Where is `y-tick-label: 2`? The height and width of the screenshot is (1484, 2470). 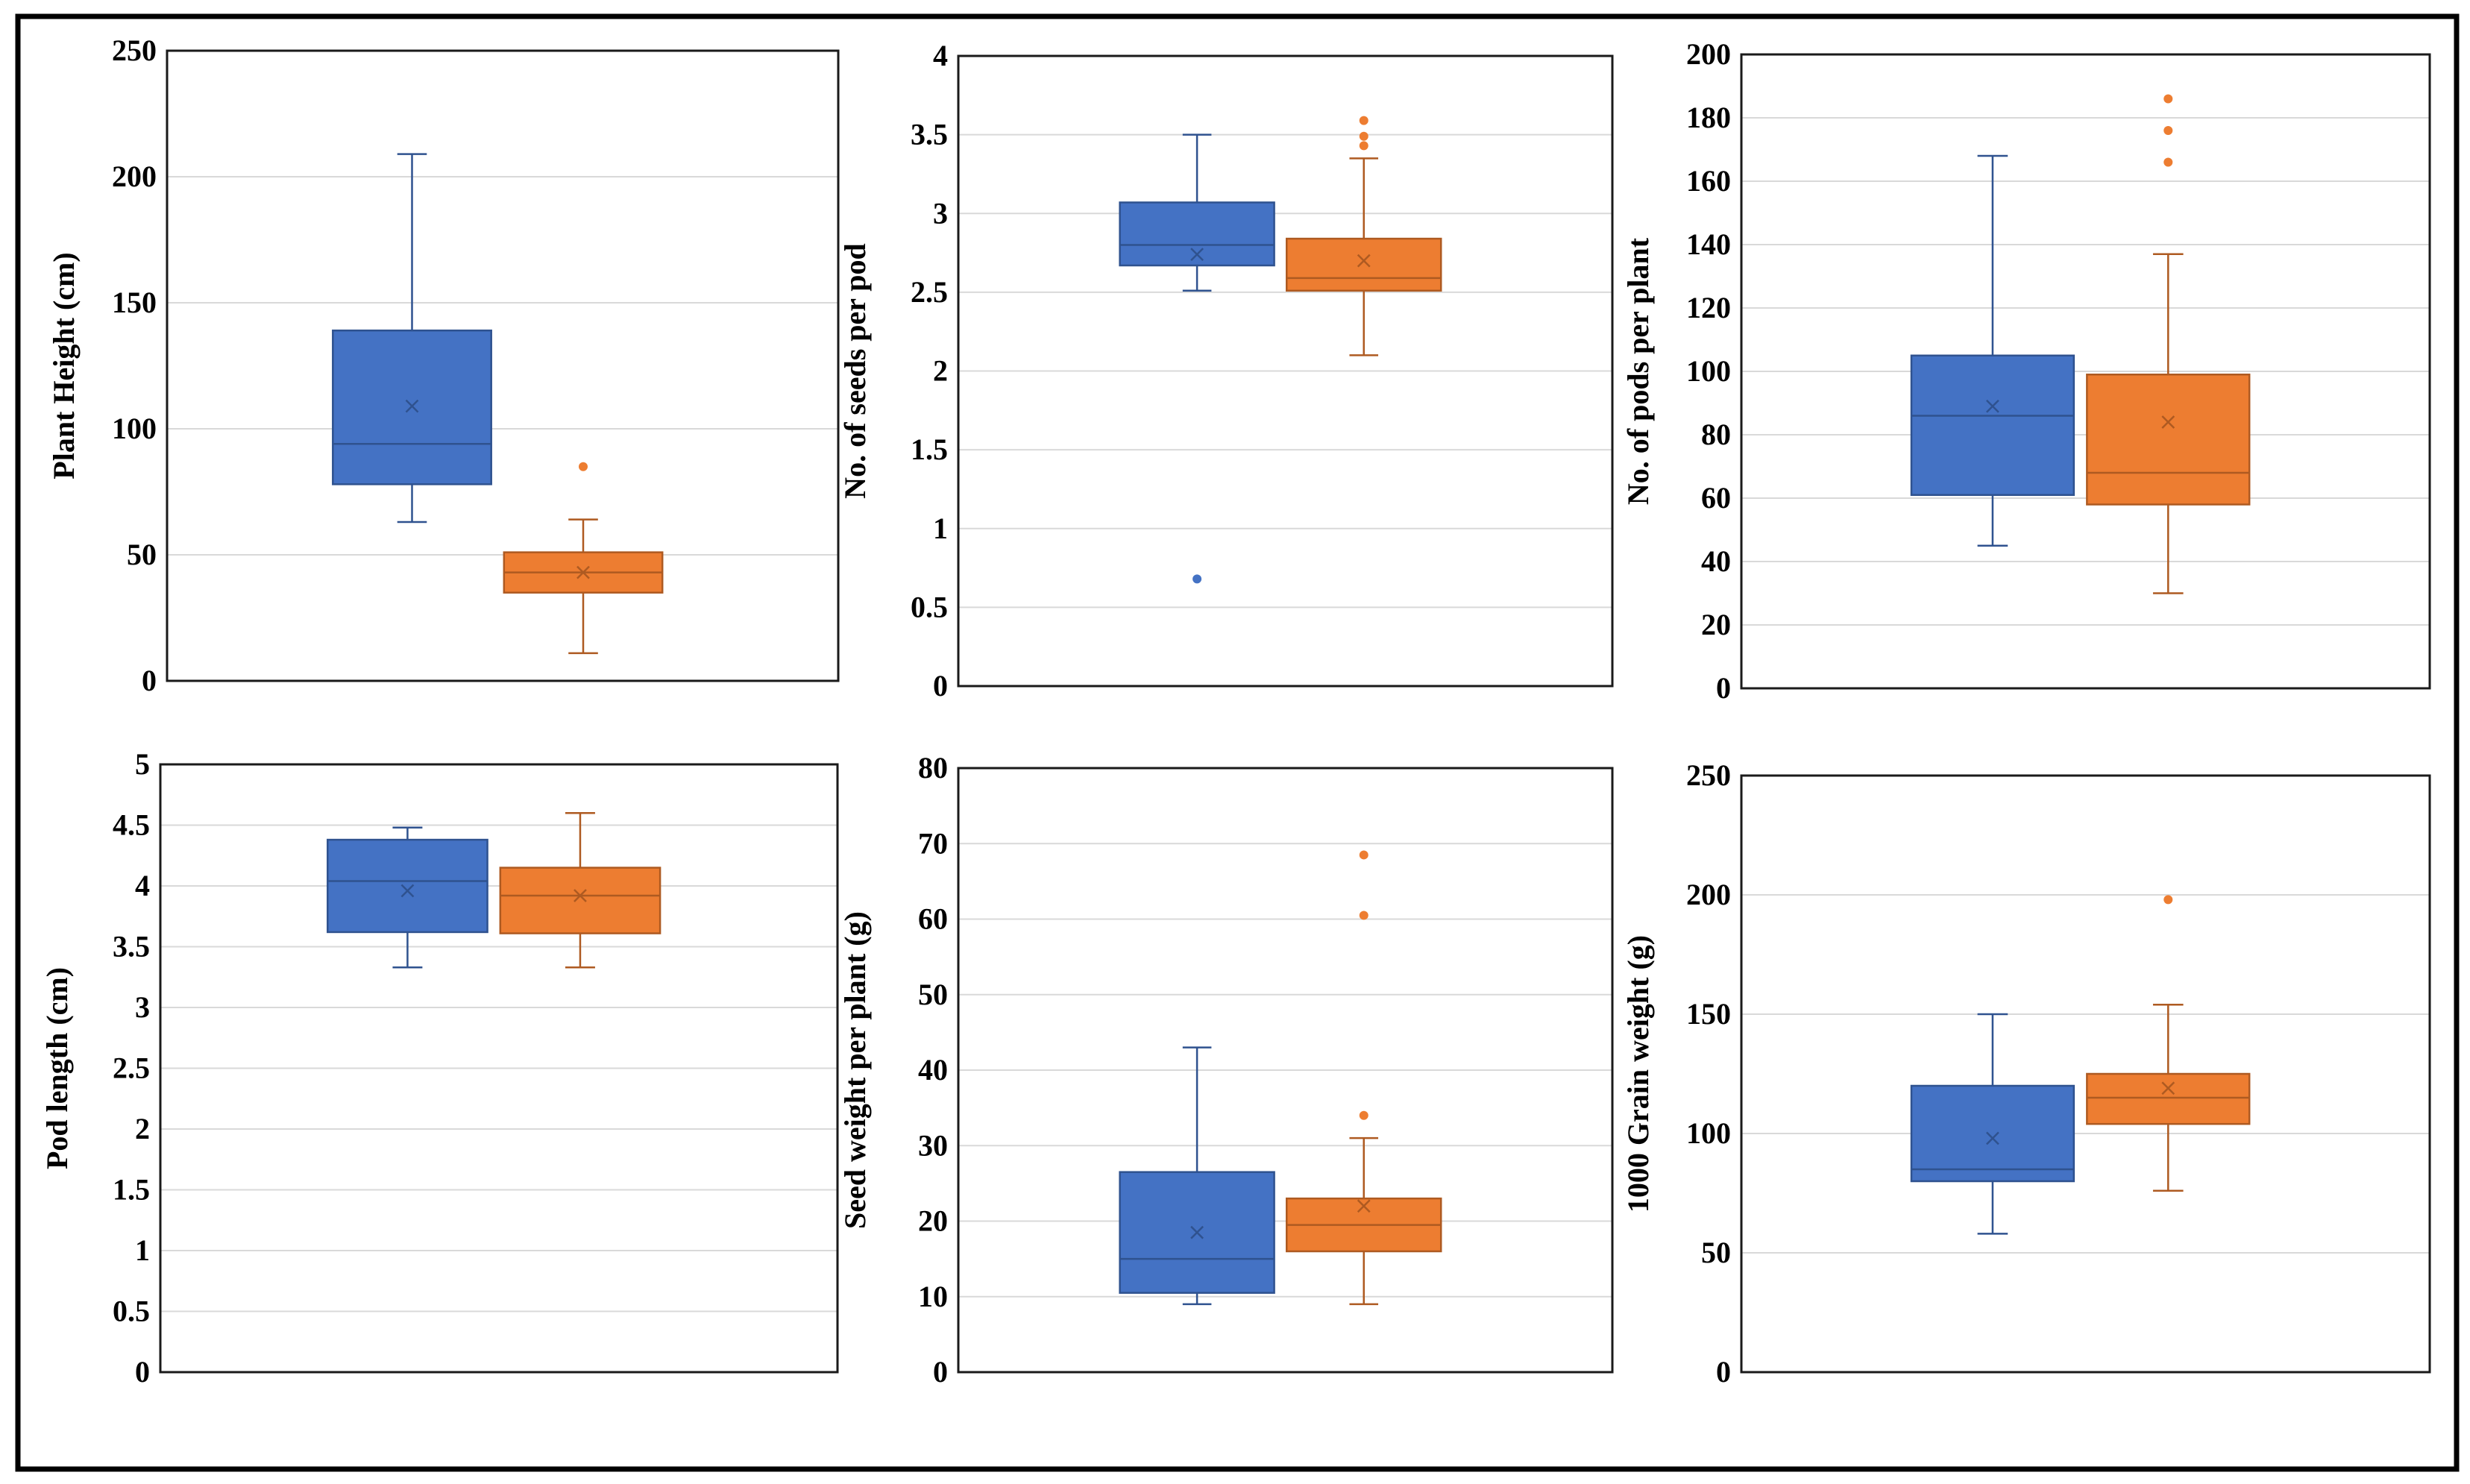
y-tick-label: 2 is located at coordinates (940, 371).